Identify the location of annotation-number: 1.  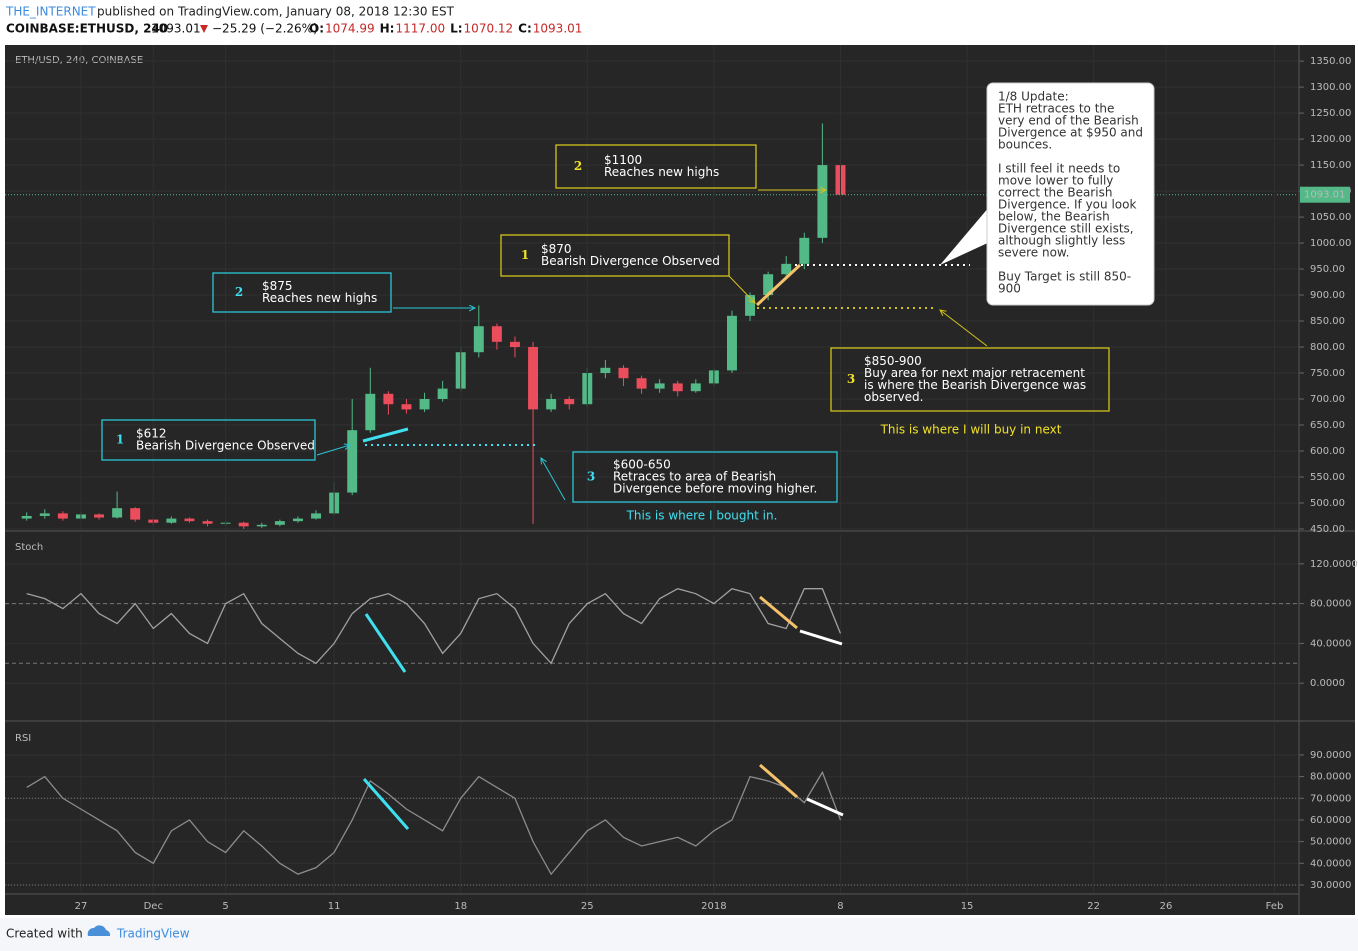
(120, 440).